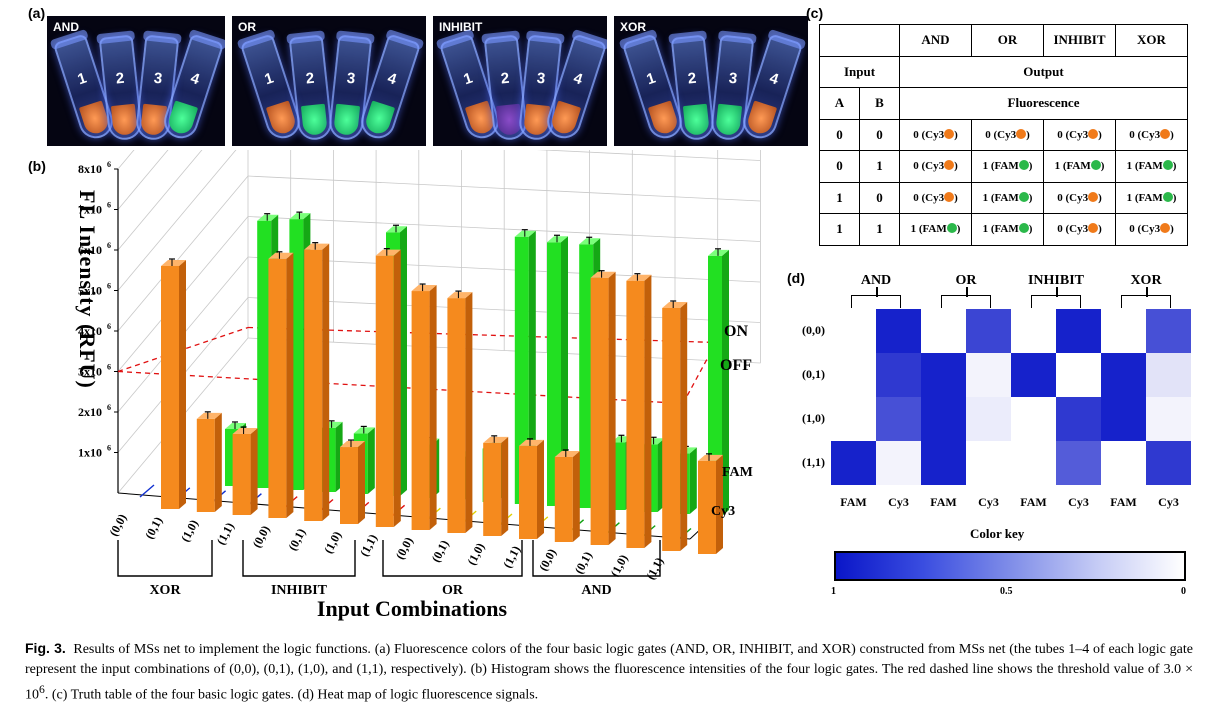 The image size is (1210, 725). What do you see at coordinates (833, 591) in the screenshot?
I see `color-key-tick-1: 1` at bounding box center [833, 591].